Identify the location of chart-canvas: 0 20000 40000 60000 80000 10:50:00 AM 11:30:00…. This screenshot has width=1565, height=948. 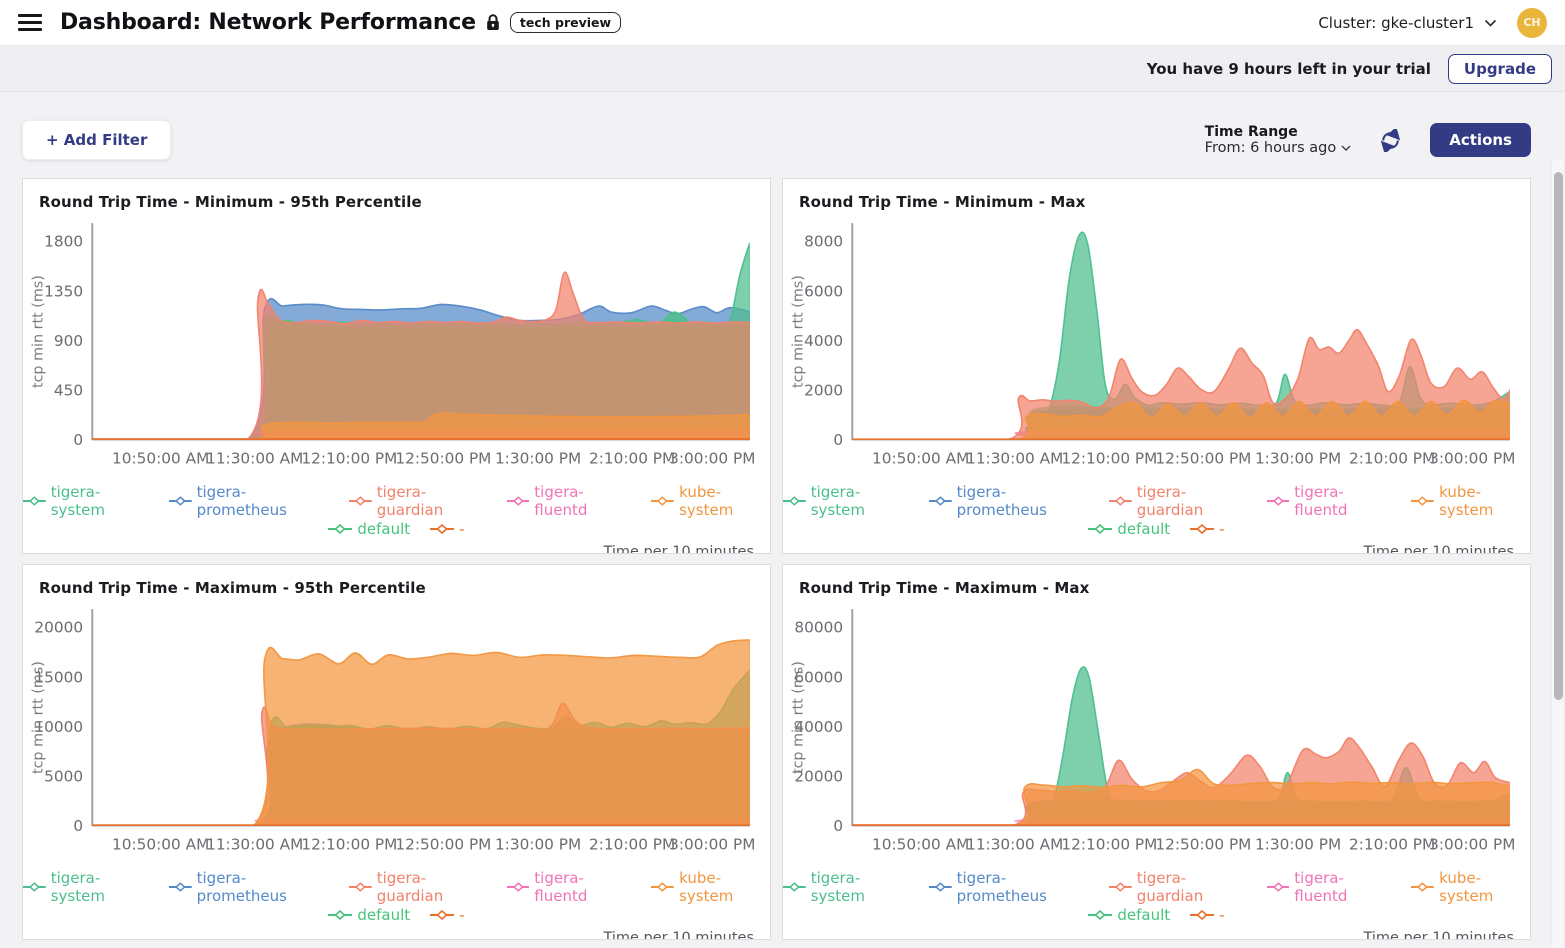
(1154, 735).